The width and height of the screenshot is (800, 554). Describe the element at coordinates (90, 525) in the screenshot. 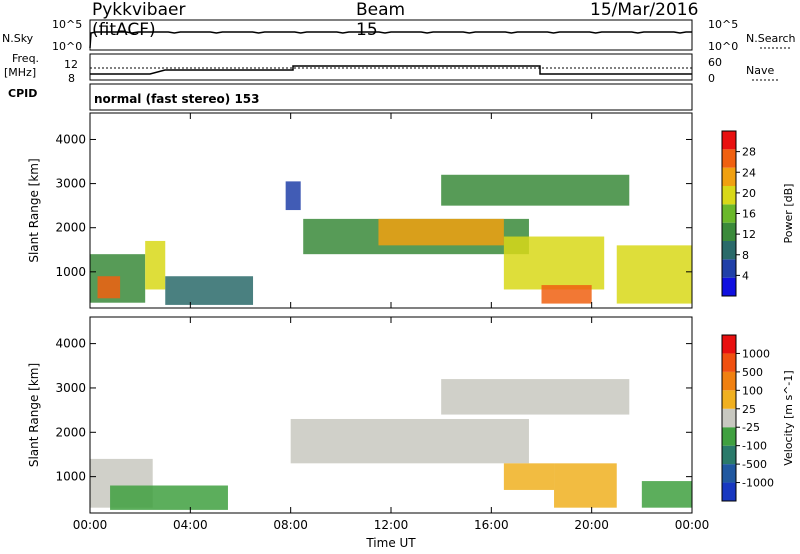

I see `x-tick-label-0: 00:00` at that location.